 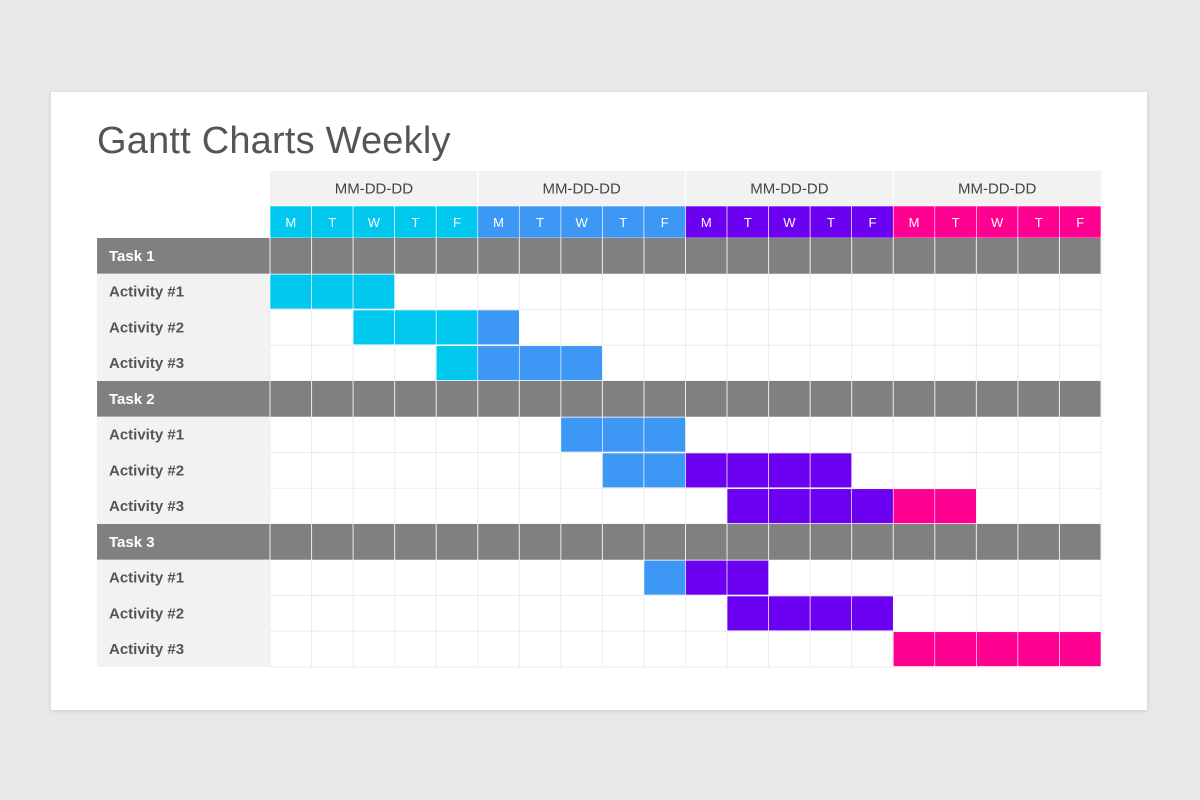 What do you see at coordinates (132, 399) in the screenshot?
I see `task-label: Task 2` at bounding box center [132, 399].